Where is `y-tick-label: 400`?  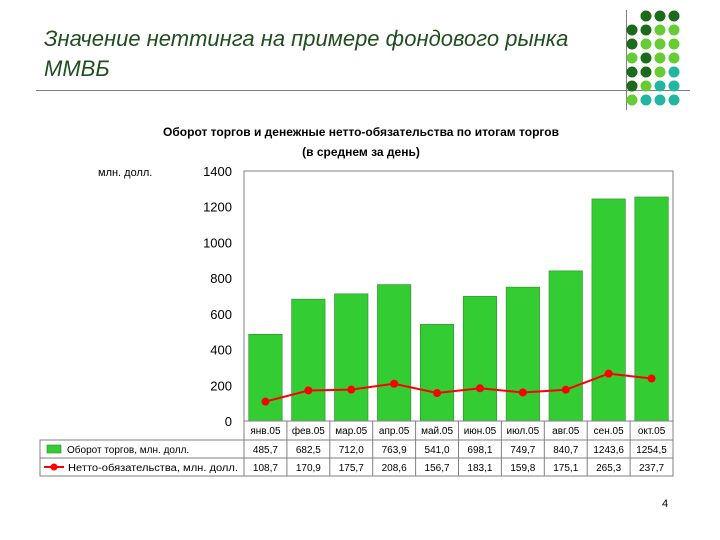
y-tick-label: 400 is located at coordinates (221, 350).